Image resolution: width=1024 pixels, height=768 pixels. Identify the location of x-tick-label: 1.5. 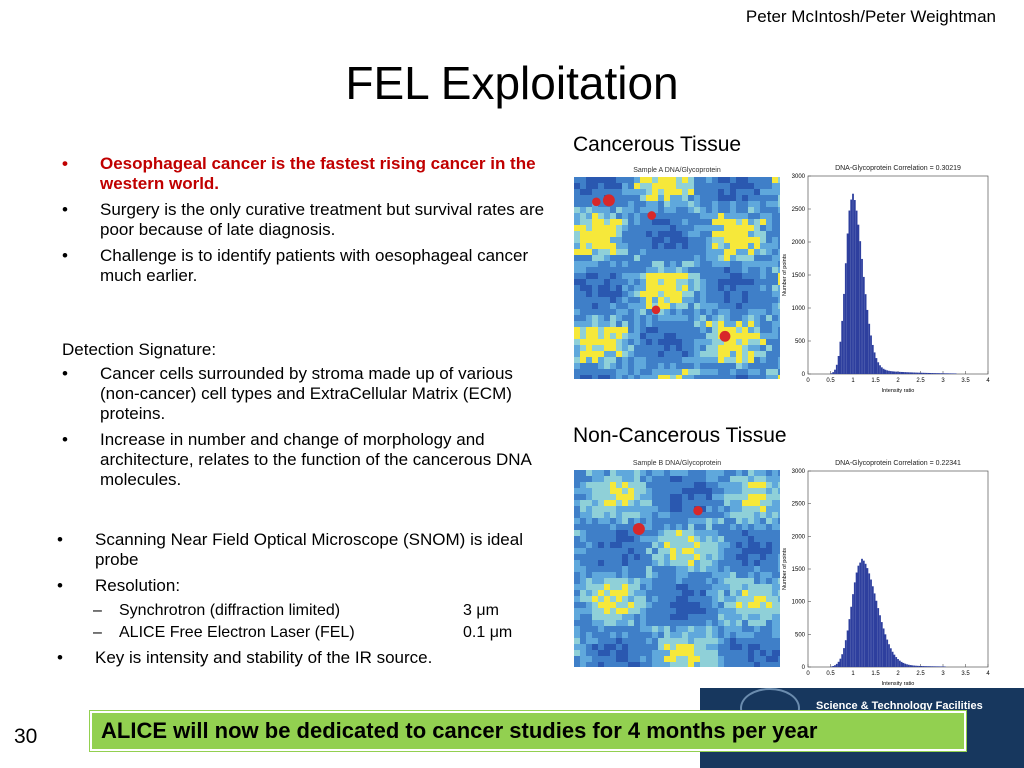
(875, 674).